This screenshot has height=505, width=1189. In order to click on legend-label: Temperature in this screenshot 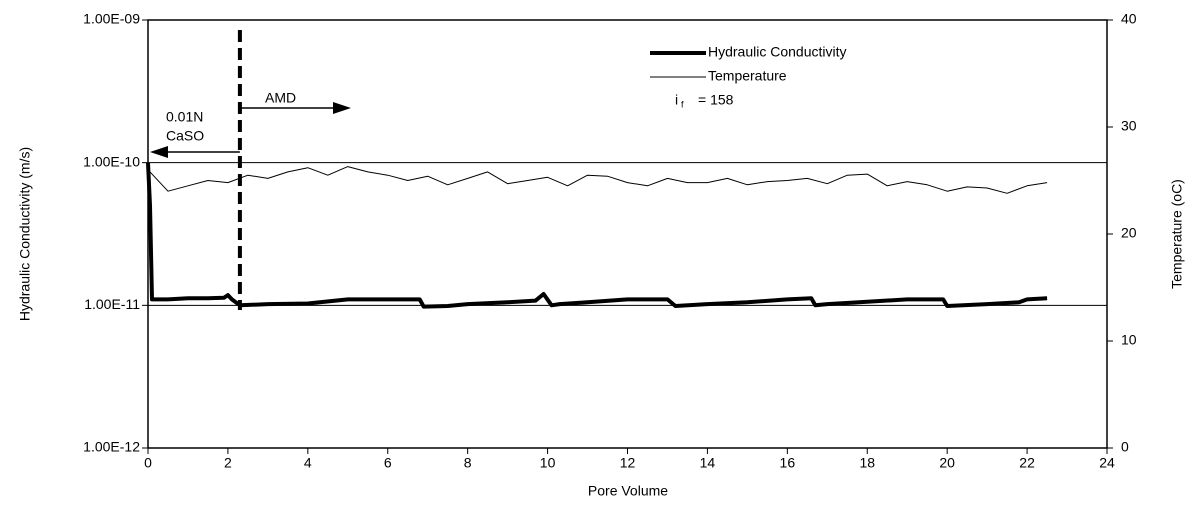, I will do `click(747, 76)`.